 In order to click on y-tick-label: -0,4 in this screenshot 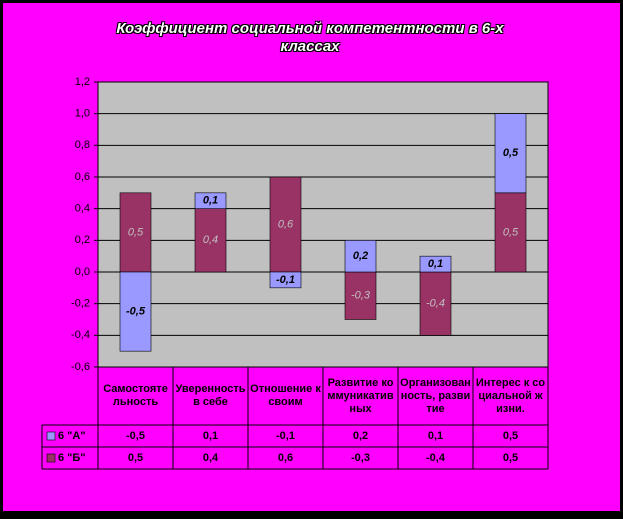, I will do `click(80, 335)`.